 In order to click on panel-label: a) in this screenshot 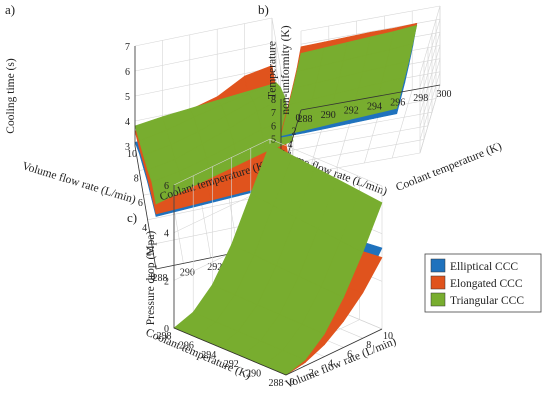, I will do `click(10, 9)`.